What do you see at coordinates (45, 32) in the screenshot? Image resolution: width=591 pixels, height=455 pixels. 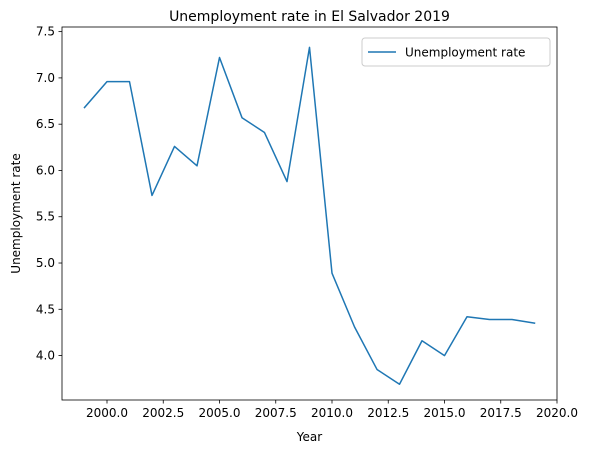 I see `y-tick-label: 7.5` at bounding box center [45, 32].